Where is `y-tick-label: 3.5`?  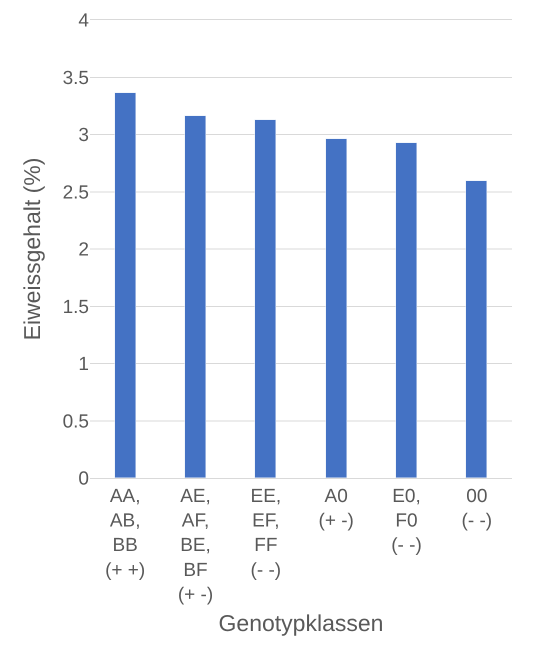 y-tick-label: 3.5 is located at coordinates (75, 78).